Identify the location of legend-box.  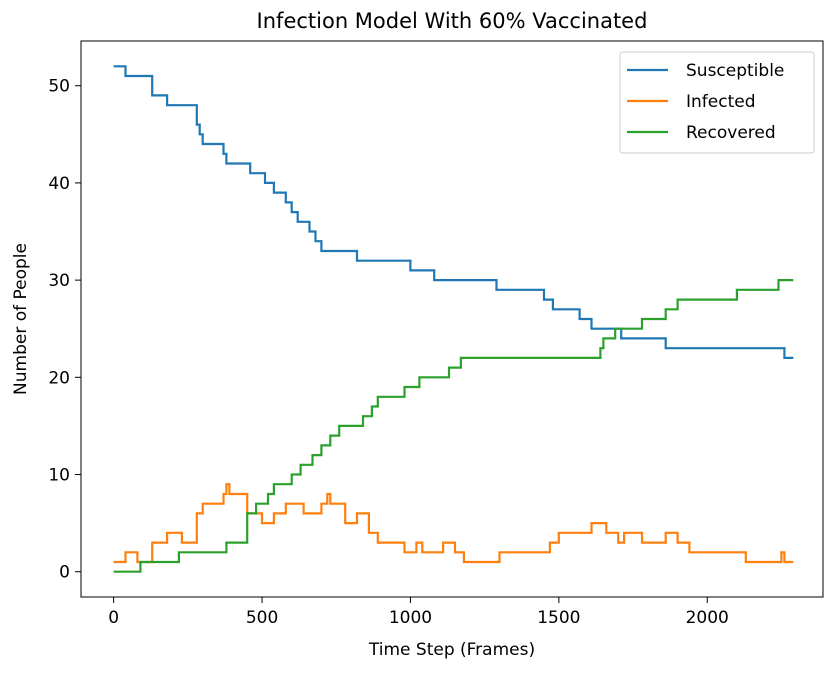
(717, 102).